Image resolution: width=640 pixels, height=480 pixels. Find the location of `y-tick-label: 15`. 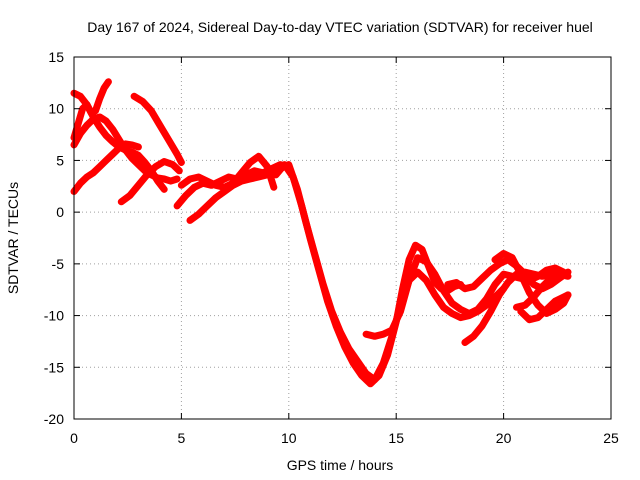

y-tick-label: 15 is located at coordinates (56, 57).